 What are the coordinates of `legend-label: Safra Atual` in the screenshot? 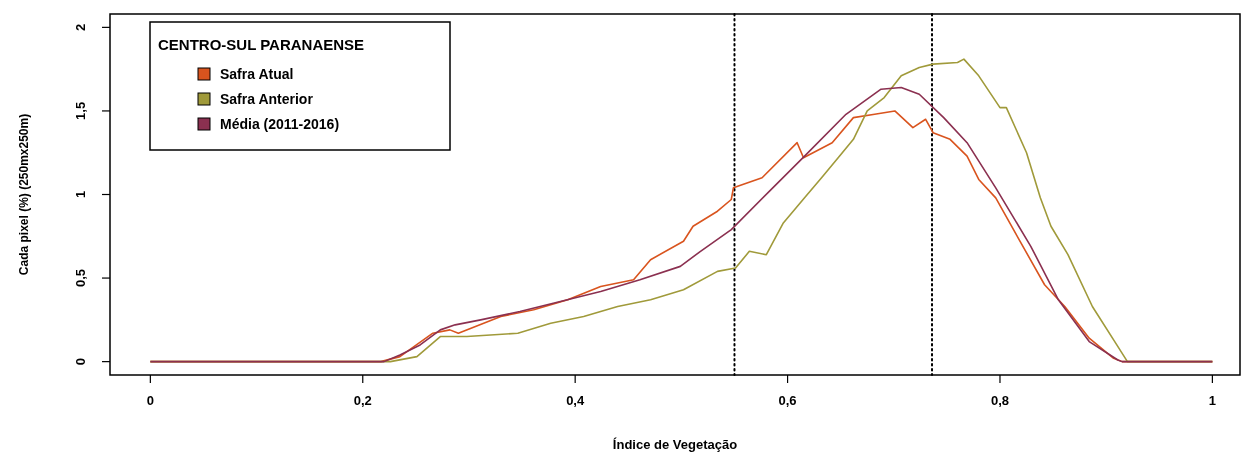 It's located at (257, 74).